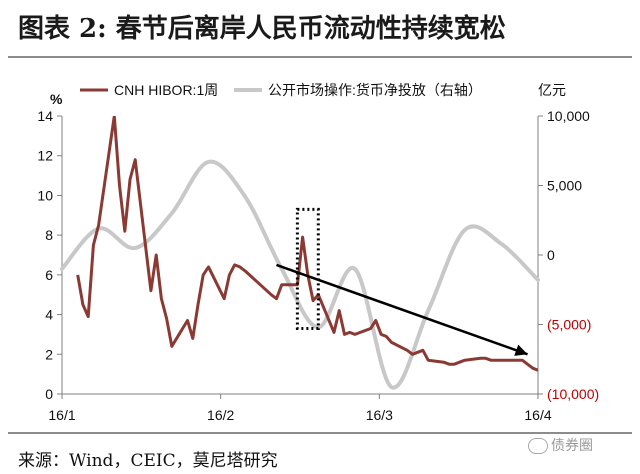 This screenshot has width=640, height=474. I want to click on highlight-box, so click(307, 268).